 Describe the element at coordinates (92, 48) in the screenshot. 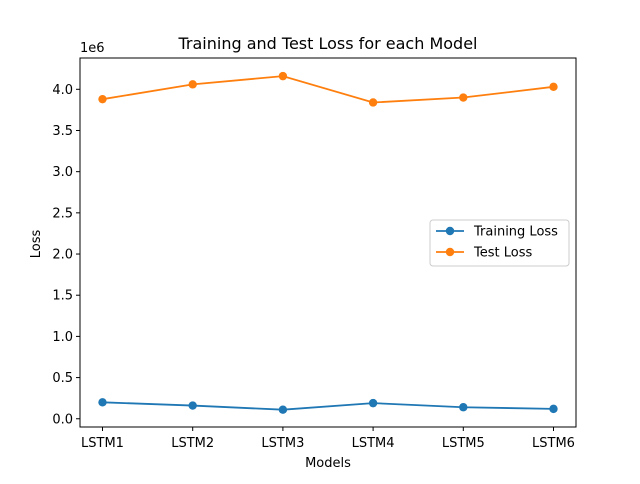

I see `y-axis-offset-label: 1e6` at that location.